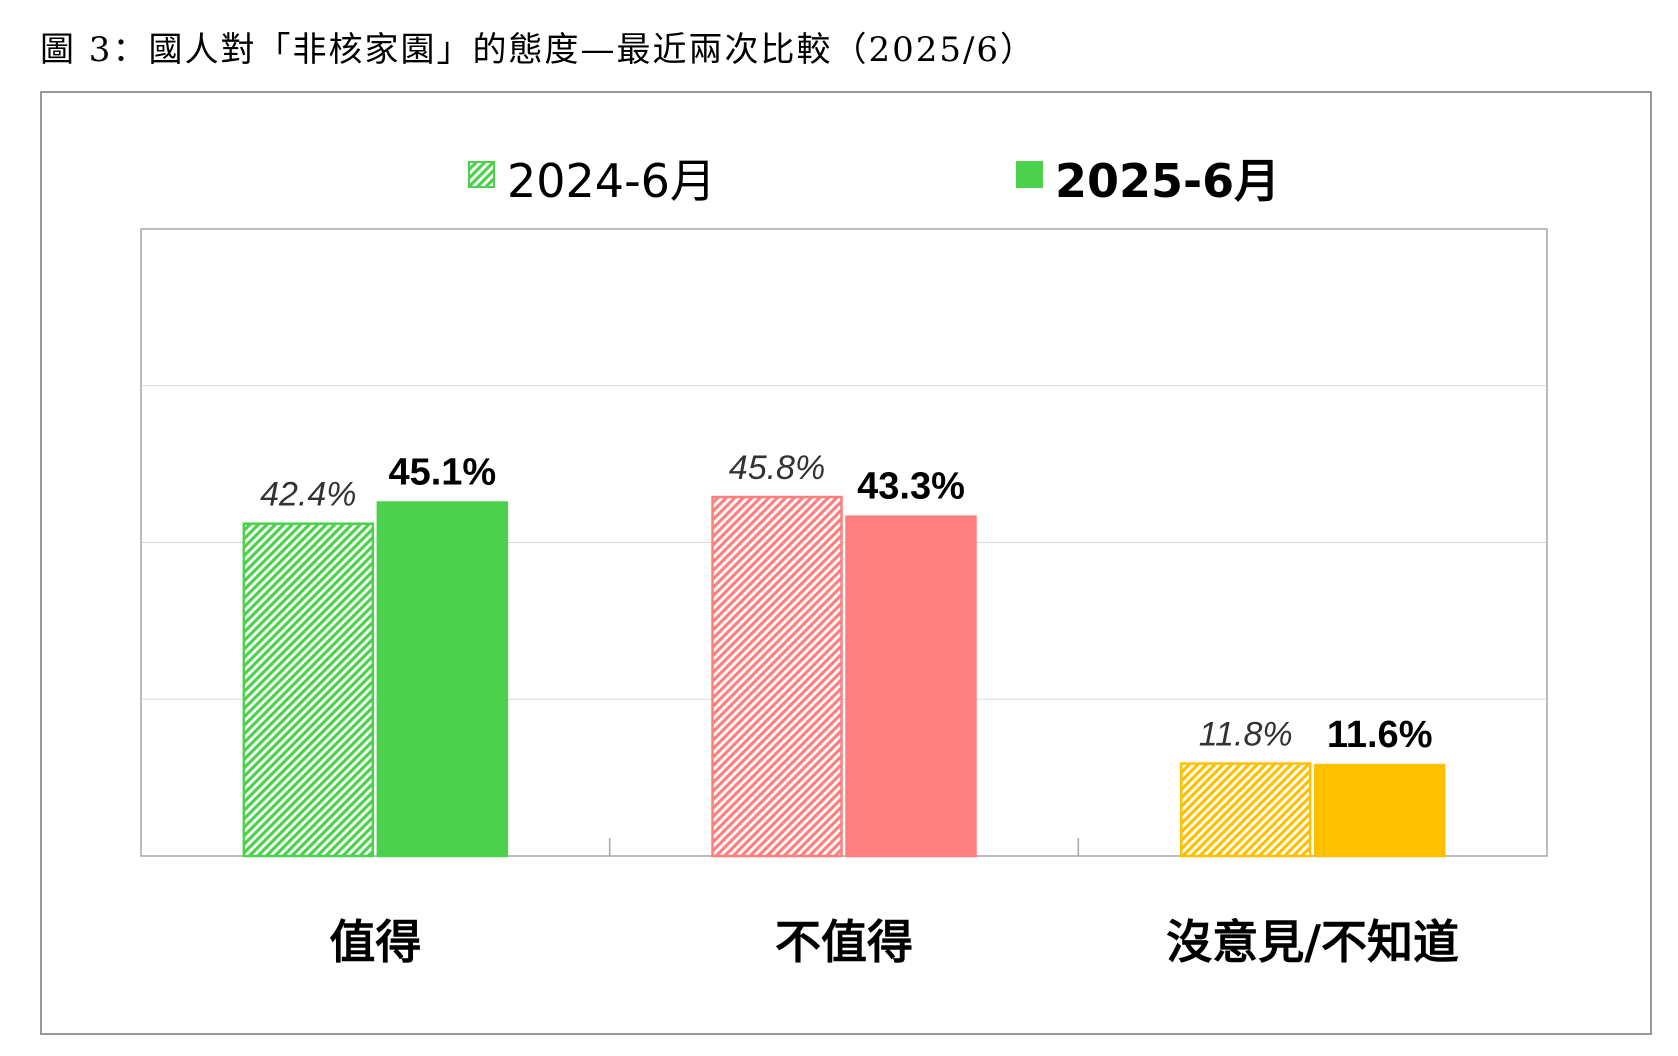 This screenshot has height=1056, width=1678. I want to click on data-label: 45.1%, so click(442, 473).